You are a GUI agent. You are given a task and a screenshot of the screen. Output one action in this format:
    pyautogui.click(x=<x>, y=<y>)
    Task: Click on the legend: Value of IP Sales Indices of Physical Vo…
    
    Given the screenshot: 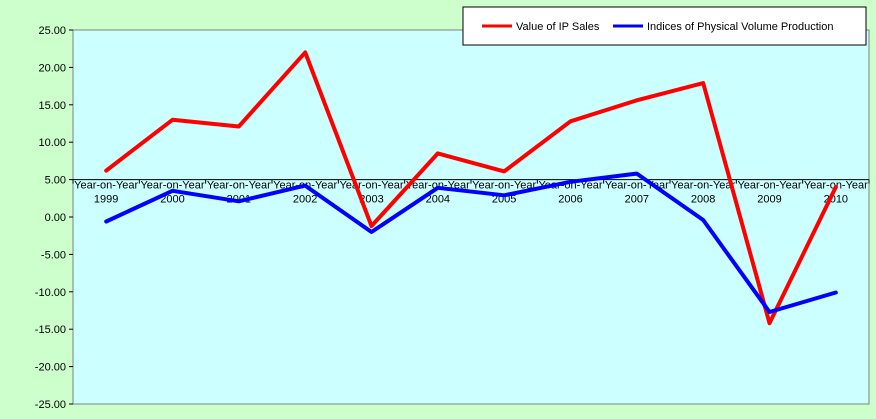 What is the action you would take?
    pyautogui.click(x=664, y=26)
    